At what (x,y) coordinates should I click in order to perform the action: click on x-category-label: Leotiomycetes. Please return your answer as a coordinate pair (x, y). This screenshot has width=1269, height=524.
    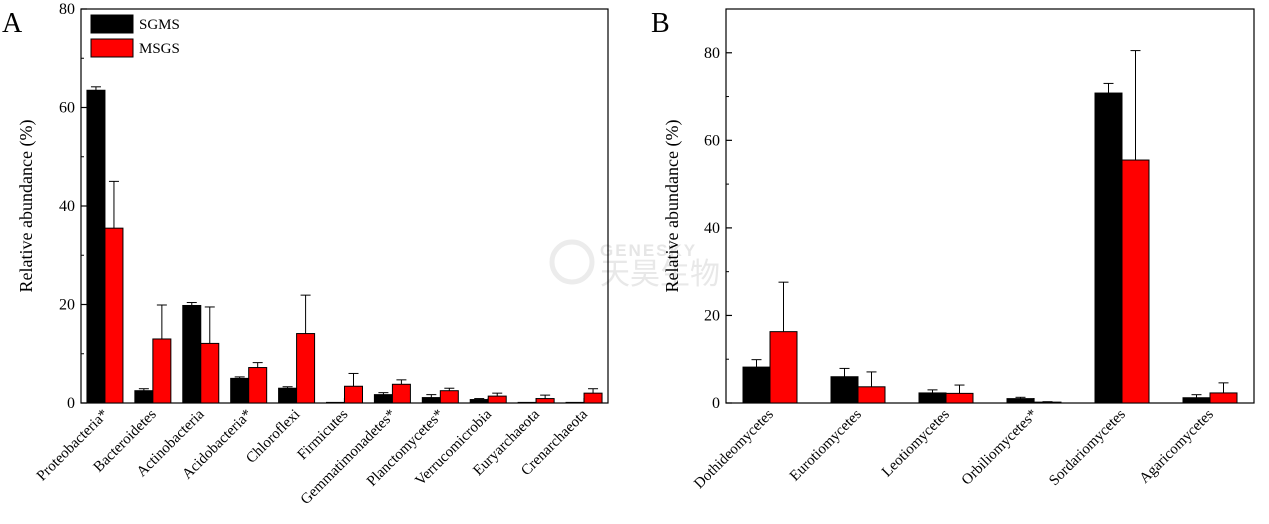
    Looking at the image, I should click on (916, 443).